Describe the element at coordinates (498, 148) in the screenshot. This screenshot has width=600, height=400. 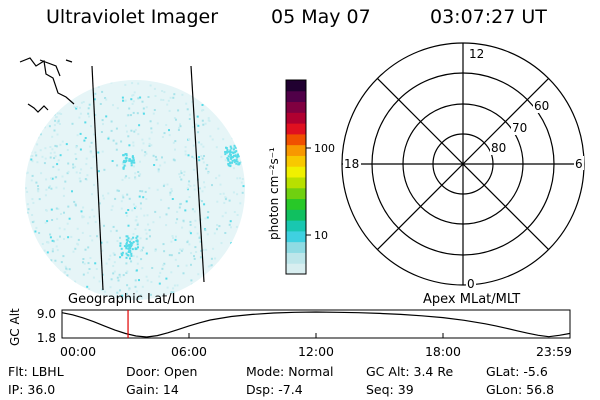
I see `lat-label-80: 80` at that location.